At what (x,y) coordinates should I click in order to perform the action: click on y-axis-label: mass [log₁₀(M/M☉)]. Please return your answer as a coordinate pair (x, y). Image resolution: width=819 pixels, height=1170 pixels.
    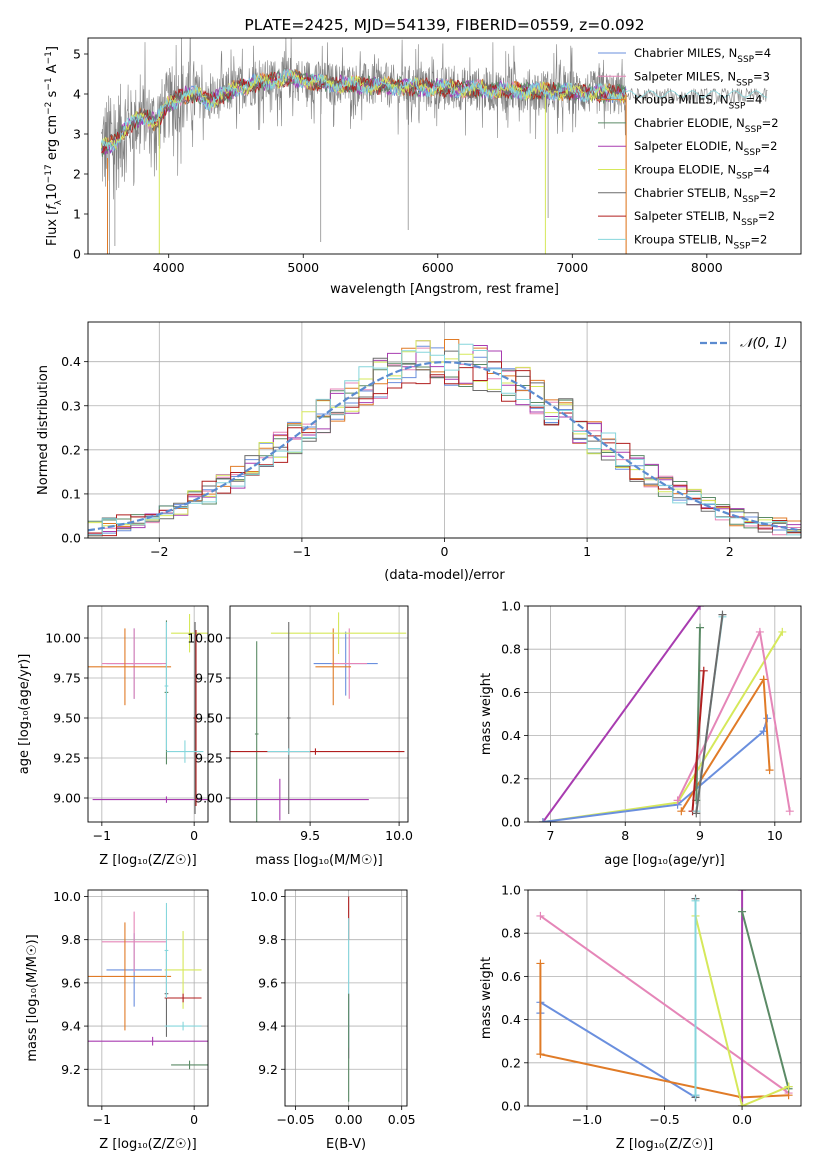
    Looking at the image, I should click on (32, 997).